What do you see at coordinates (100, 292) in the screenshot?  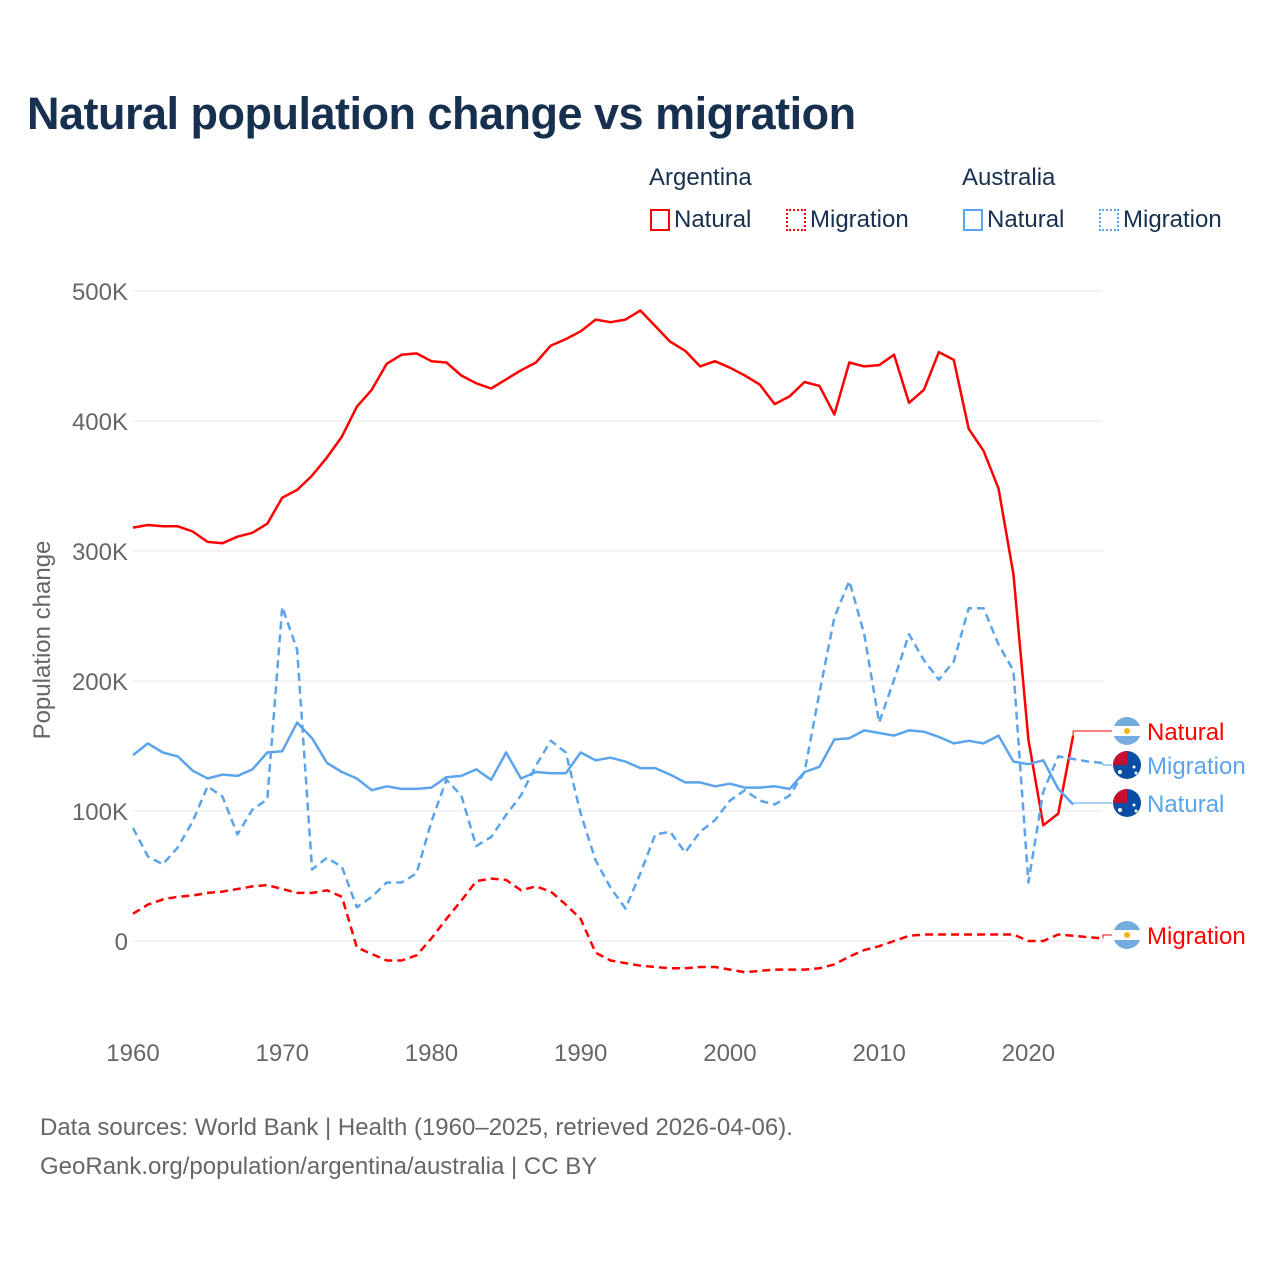 I see `y-tick-label: 500K` at bounding box center [100, 292].